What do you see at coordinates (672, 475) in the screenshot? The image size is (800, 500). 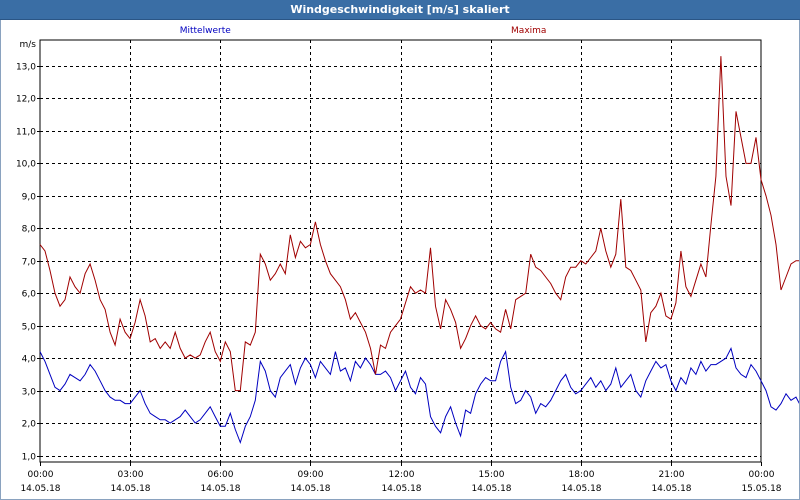 I see `x-tick-time: 21:00` at bounding box center [672, 475].